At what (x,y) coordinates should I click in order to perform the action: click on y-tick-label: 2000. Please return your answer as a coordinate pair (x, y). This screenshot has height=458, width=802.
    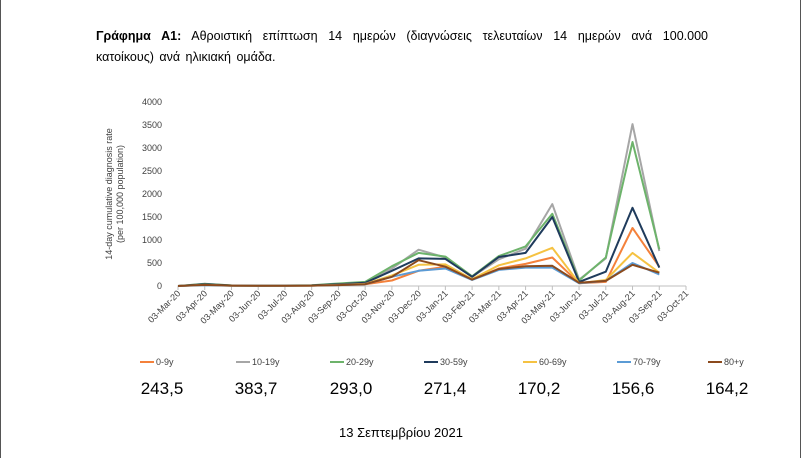
    Looking at the image, I should click on (152, 194).